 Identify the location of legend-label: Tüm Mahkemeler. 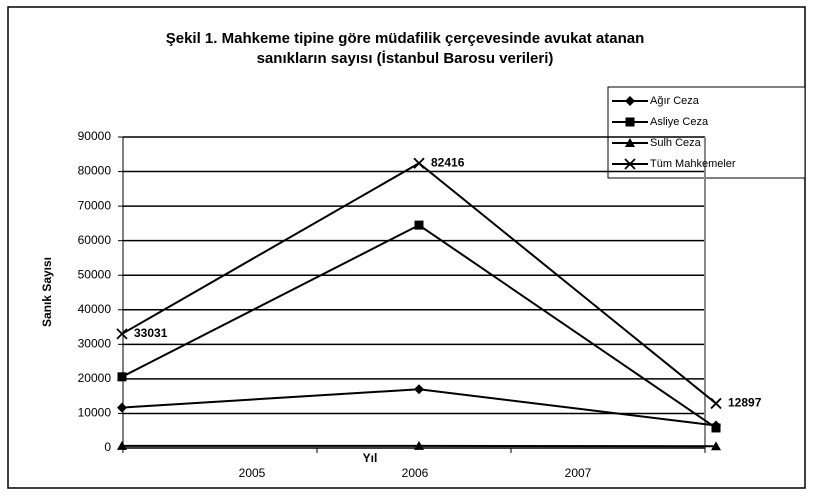
(693, 164).